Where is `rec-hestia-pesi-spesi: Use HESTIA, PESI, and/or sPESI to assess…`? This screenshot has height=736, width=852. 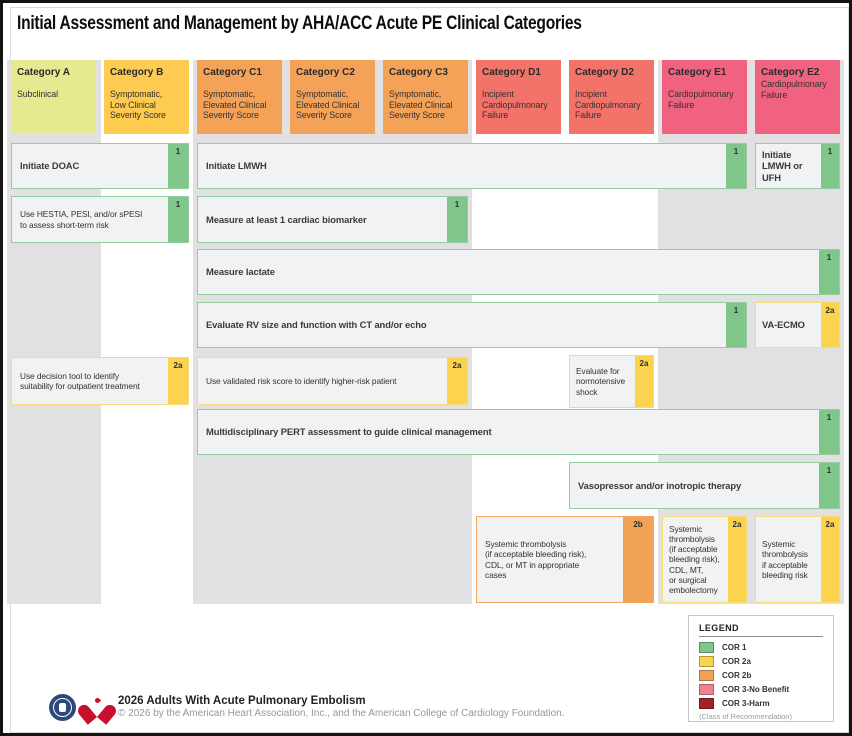
rec-hestia-pesi-spesi: Use HESTIA, PESI, and/or sPESI to assess… is located at coordinates (100, 219).